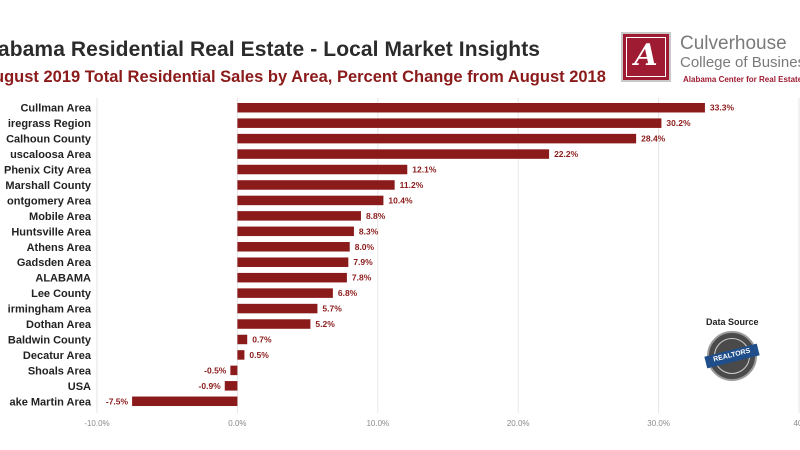  Describe the element at coordinates (50, 340) in the screenshot. I see `category-label: Baldwin County` at that location.